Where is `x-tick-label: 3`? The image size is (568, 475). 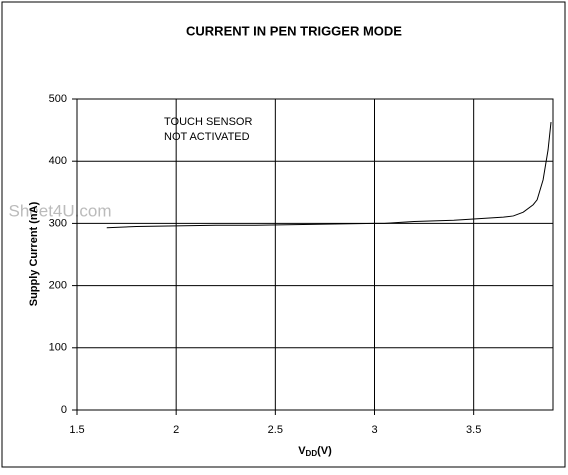 x-tick-label: 3 is located at coordinates (374, 430).